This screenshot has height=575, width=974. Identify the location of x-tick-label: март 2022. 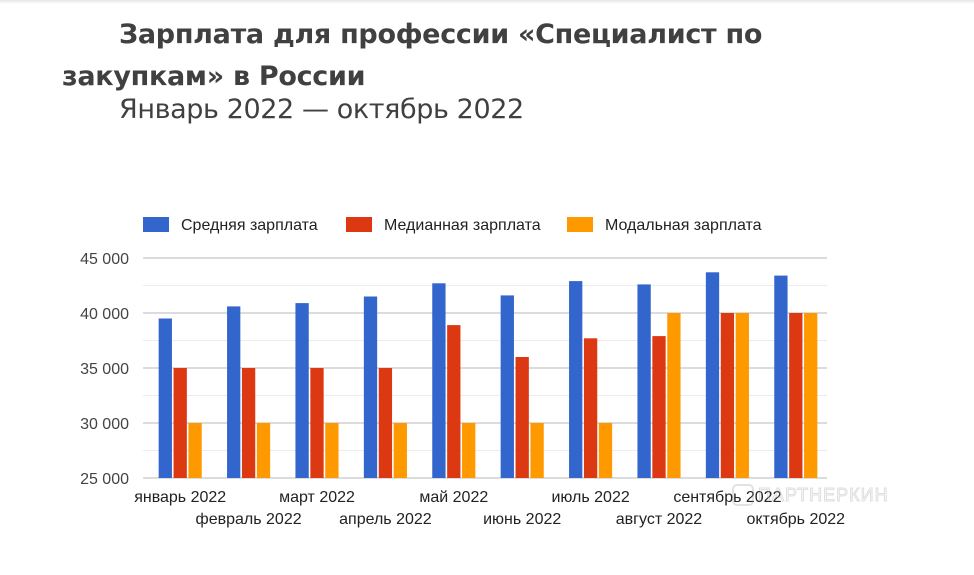
(317, 497).